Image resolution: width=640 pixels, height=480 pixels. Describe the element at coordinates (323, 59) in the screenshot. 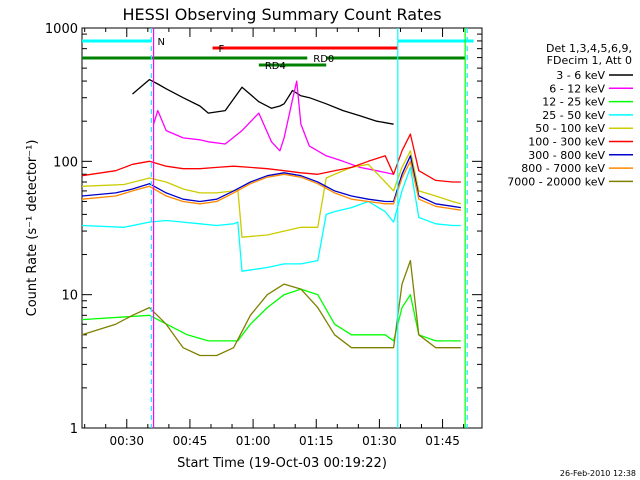

I see `flag-label-rd0: RD0` at that location.